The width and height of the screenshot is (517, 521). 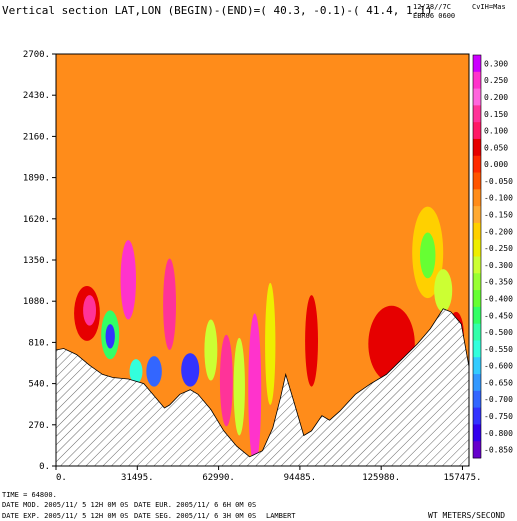 What do you see at coordinates (498, 450) in the screenshot?
I see `colorbar-label: -0.850` at bounding box center [498, 450].